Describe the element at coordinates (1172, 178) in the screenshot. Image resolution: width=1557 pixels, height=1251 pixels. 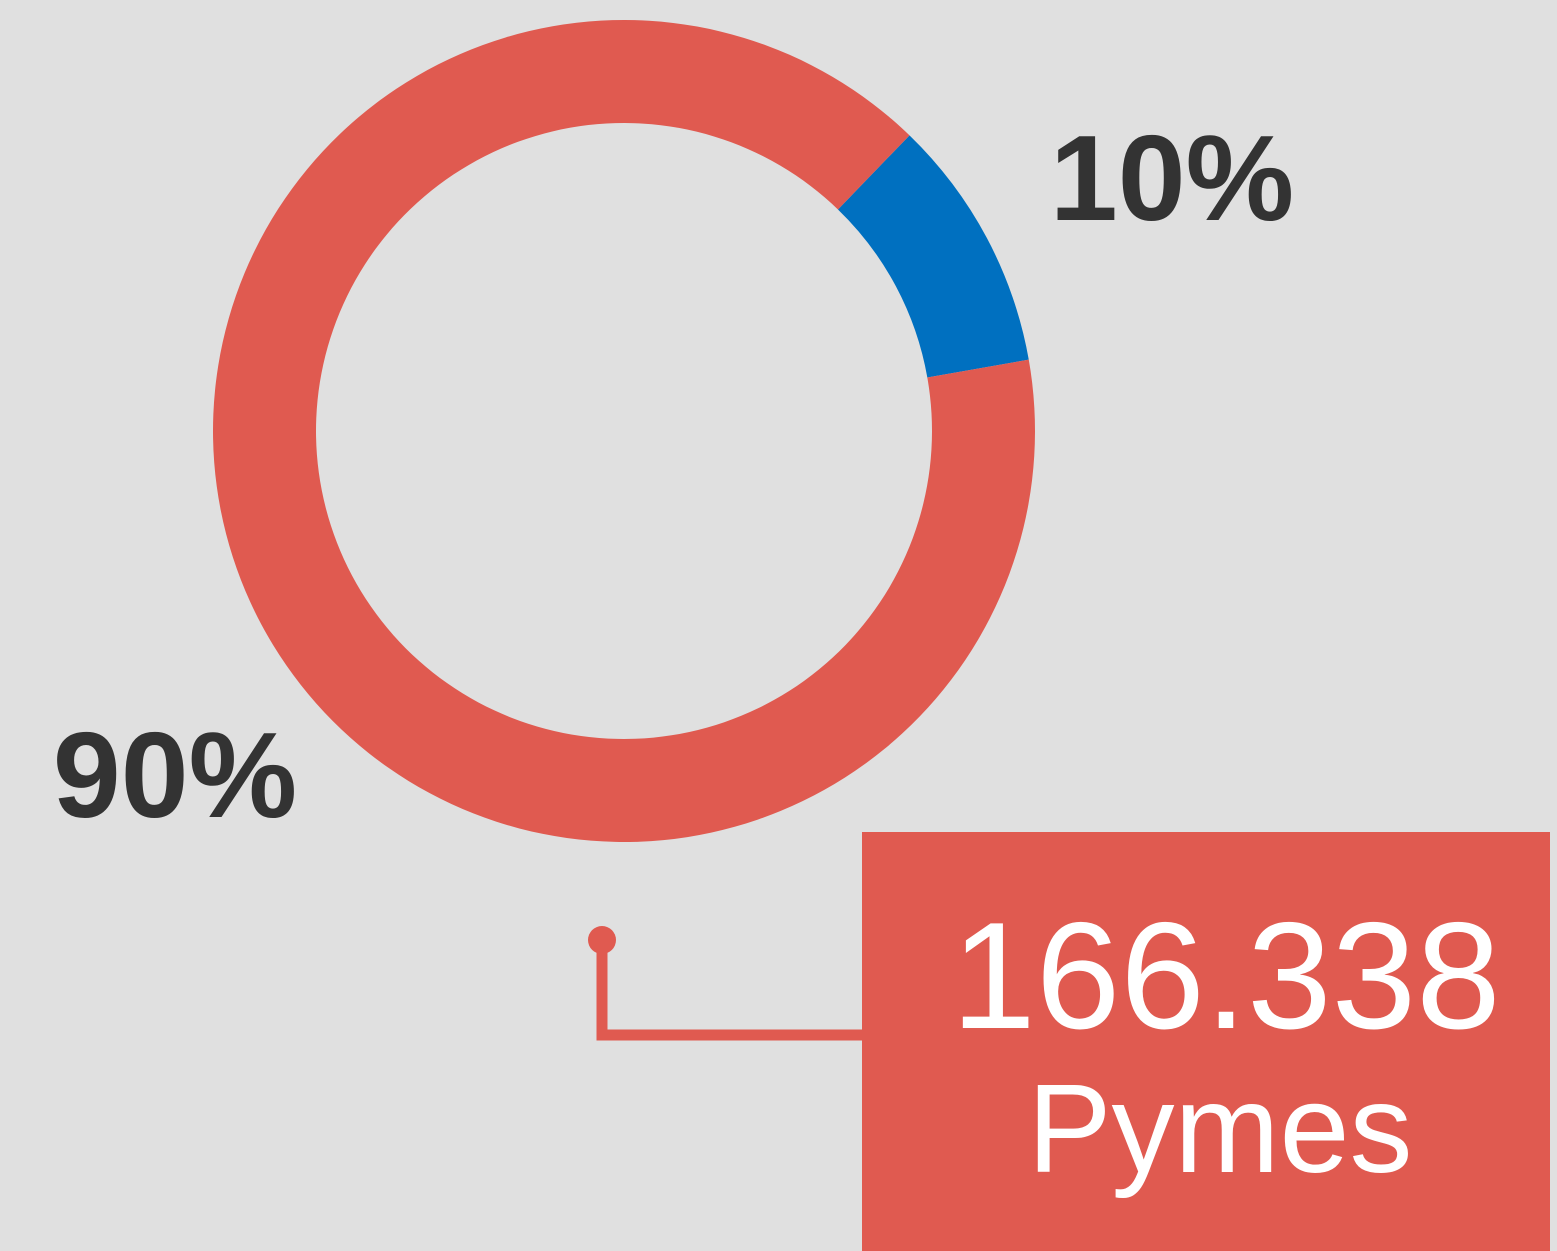
I see `value-label: 10%` at that location.